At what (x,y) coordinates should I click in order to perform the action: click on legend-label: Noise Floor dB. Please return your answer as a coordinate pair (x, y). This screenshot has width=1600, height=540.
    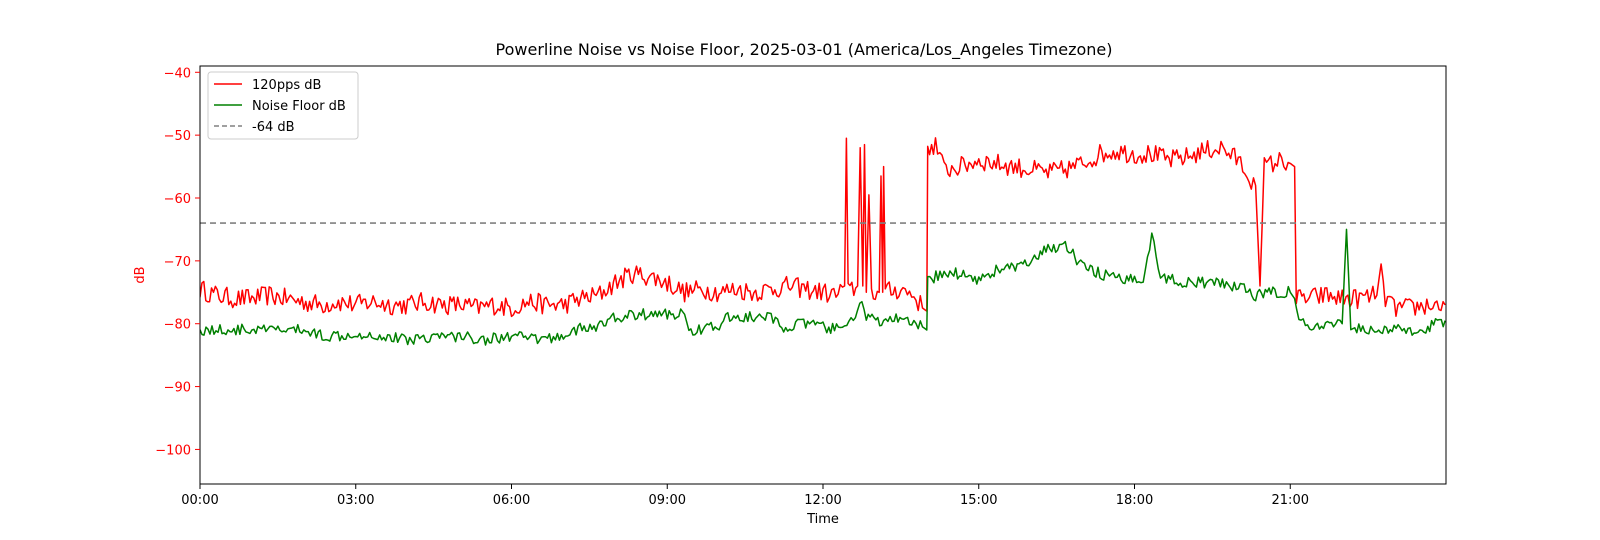
    Looking at the image, I should click on (299, 106).